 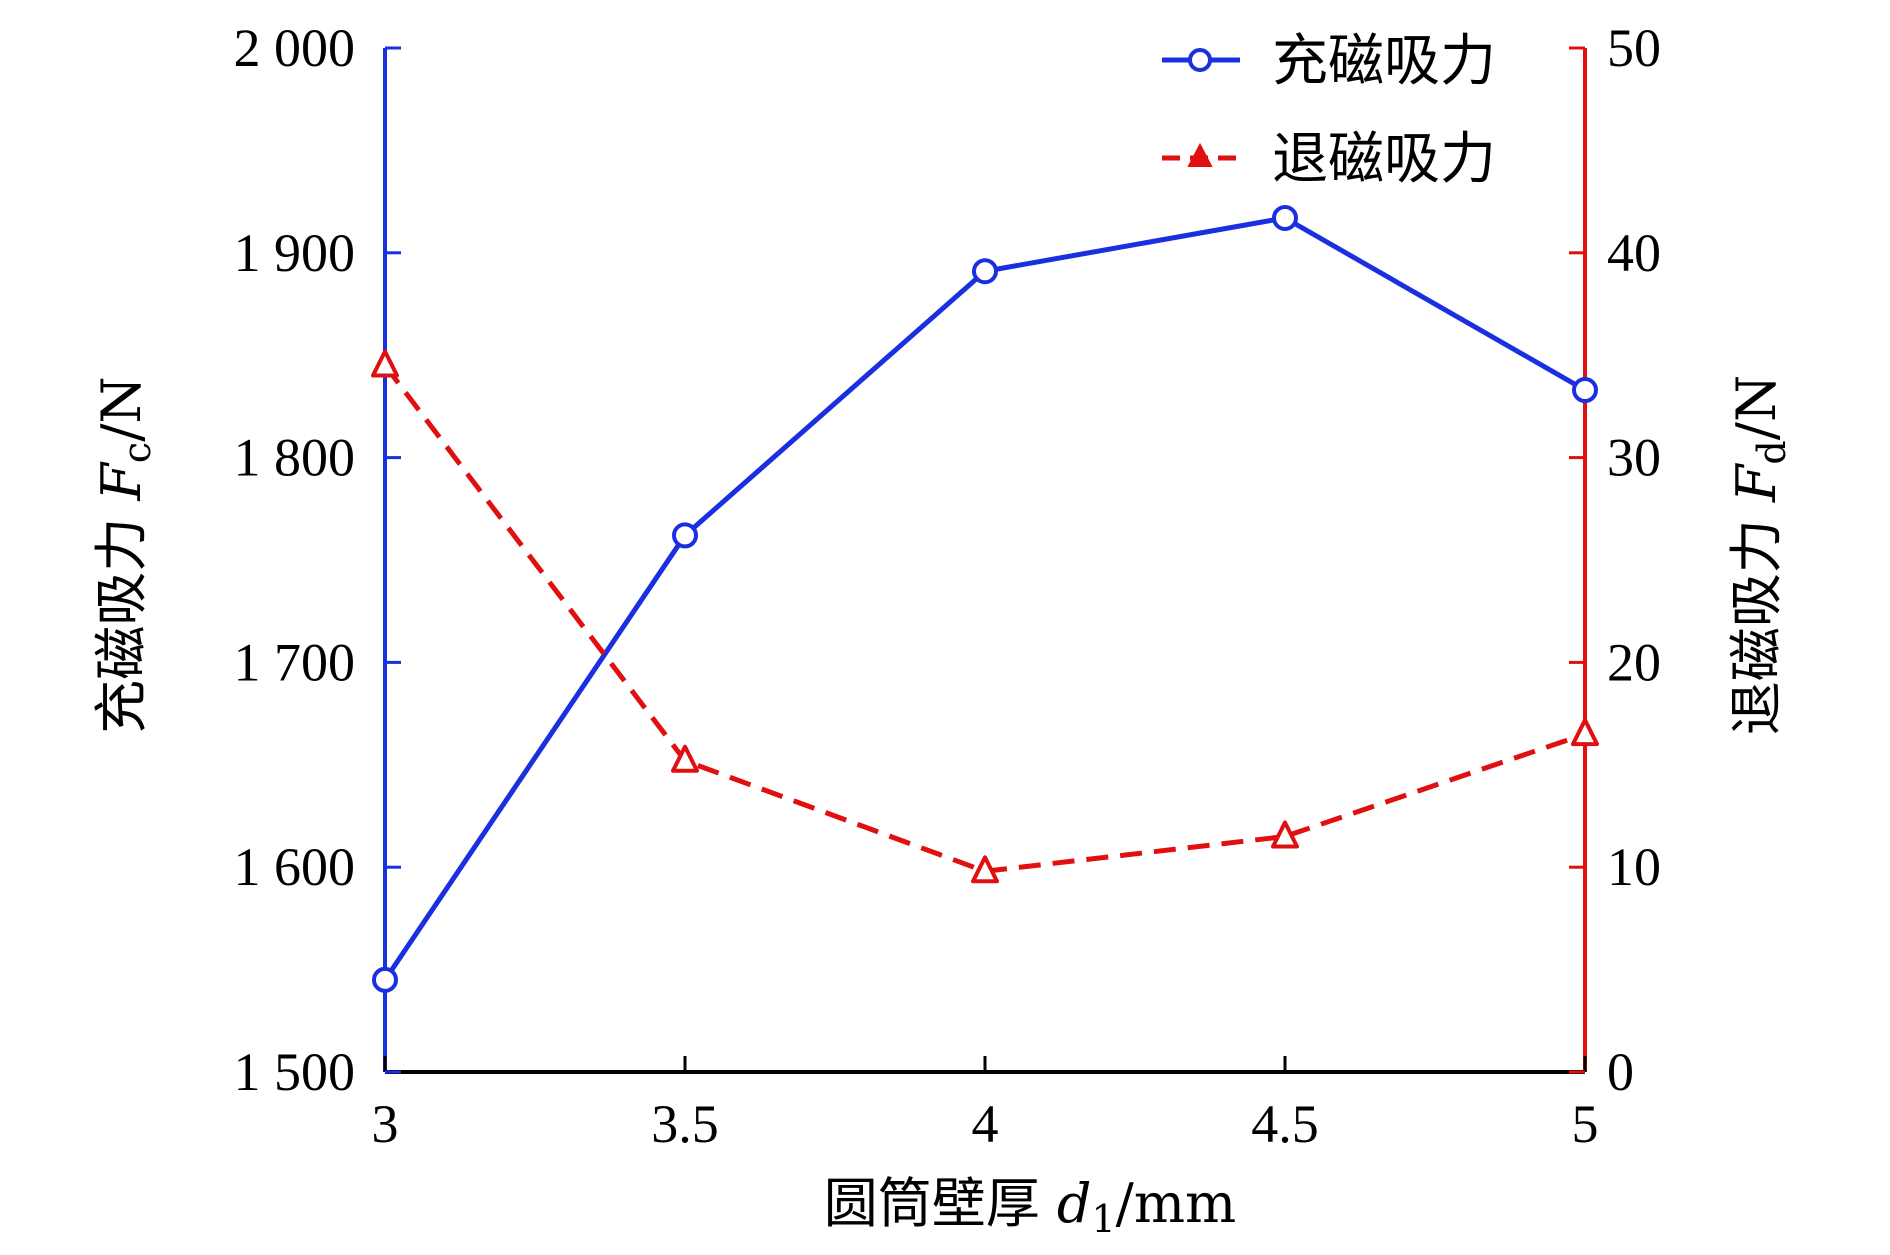 I want to click on legend: 充磁吸力 退磁吸力, so click(x=1329, y=110).